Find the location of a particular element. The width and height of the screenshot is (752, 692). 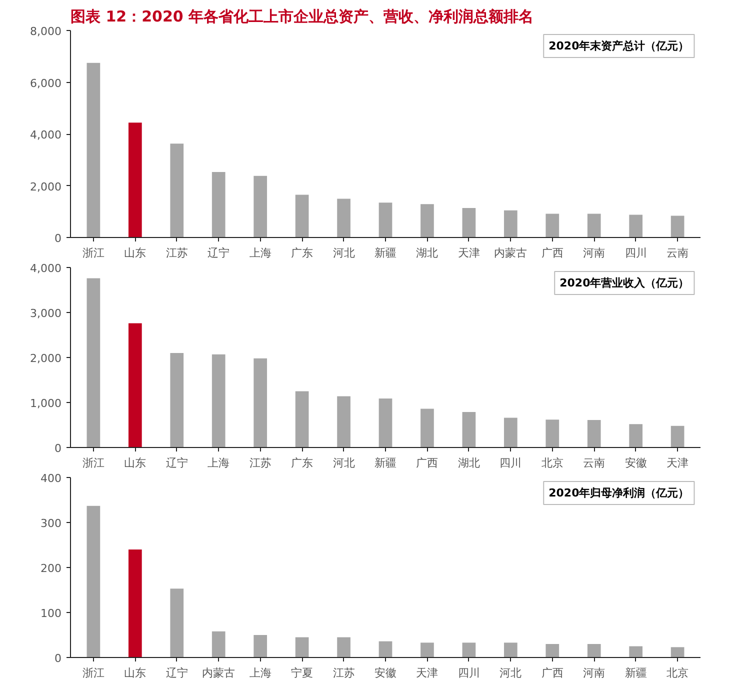

chart-title: 图表 12：2020 年各省化工上市企业总资产、营收、净利润总额排名 is located at coordinates (302, 17).